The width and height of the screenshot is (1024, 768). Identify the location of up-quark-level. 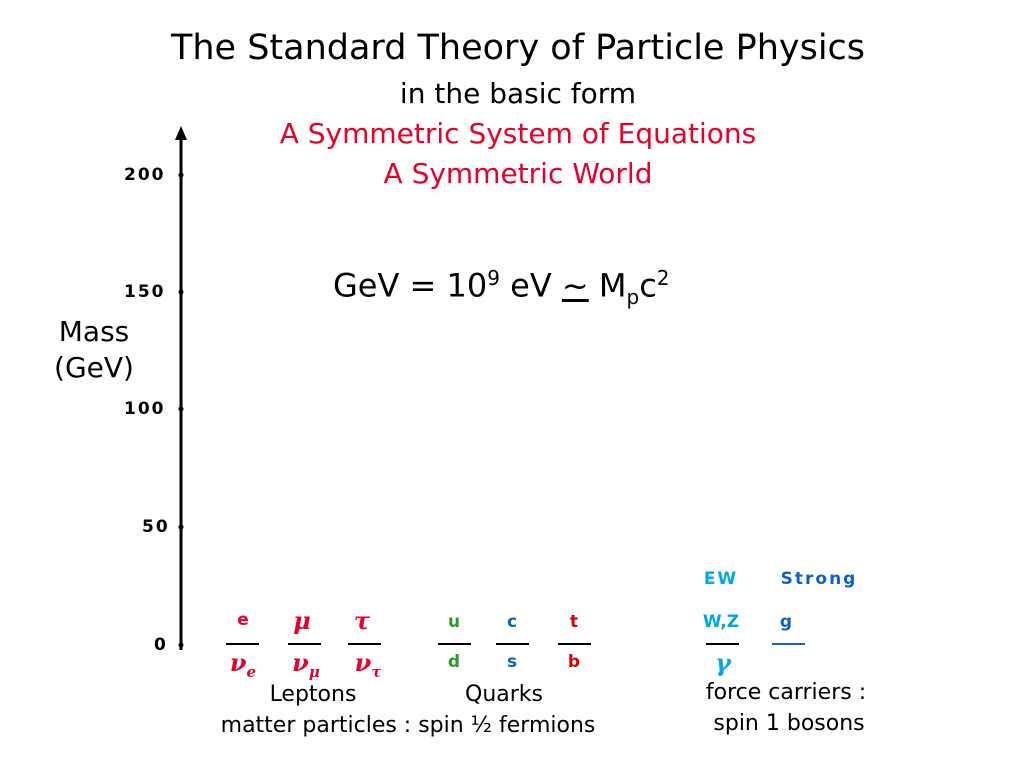
(454, 644).